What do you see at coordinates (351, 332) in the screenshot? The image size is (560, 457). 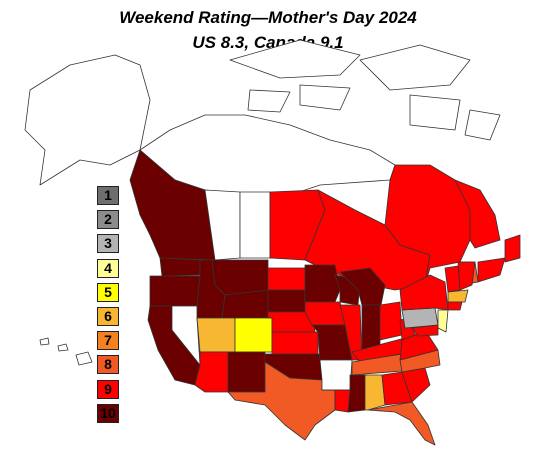 I see `region-illinois: Illinois` at bounding box center [351, 332].